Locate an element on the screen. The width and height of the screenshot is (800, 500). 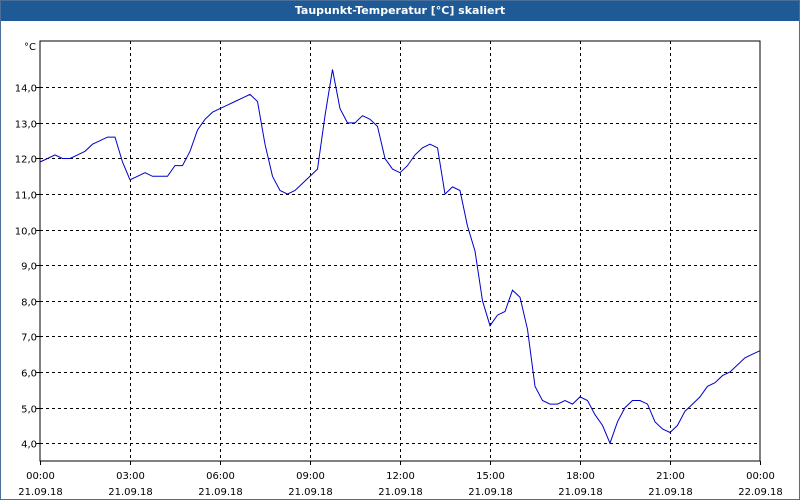
window-title: Taupunkt-Temperatur [°C] skaliert is located at coordinates (400, 11).